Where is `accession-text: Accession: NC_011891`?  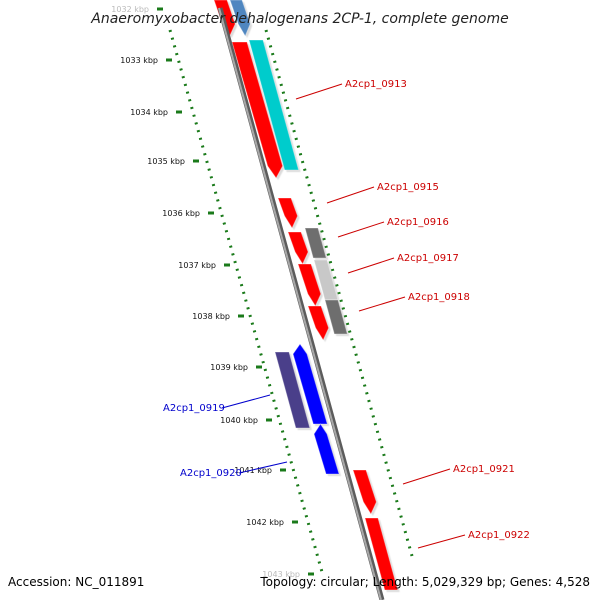
accession-text: Accession: NC_011891 is located at coordinates (76, 582).